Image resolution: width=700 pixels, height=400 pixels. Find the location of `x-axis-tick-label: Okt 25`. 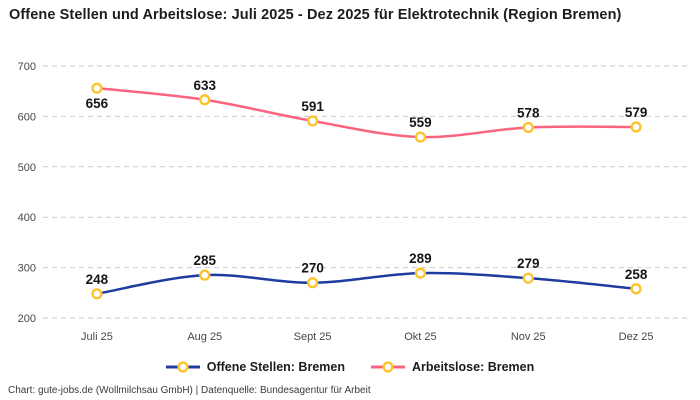

x-axis-tick-label: Okt 25 is located at coordinates (420, 337).